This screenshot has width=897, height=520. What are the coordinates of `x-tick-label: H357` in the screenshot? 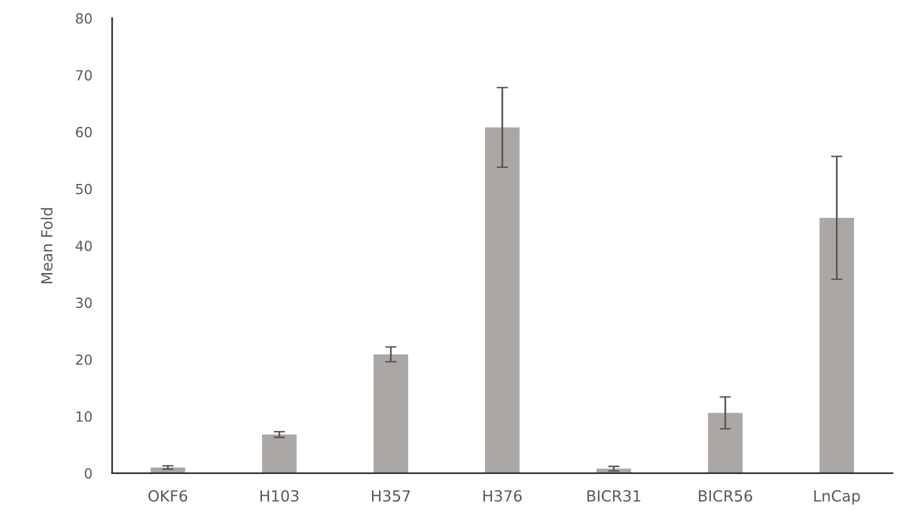 It's located at (391, 496).